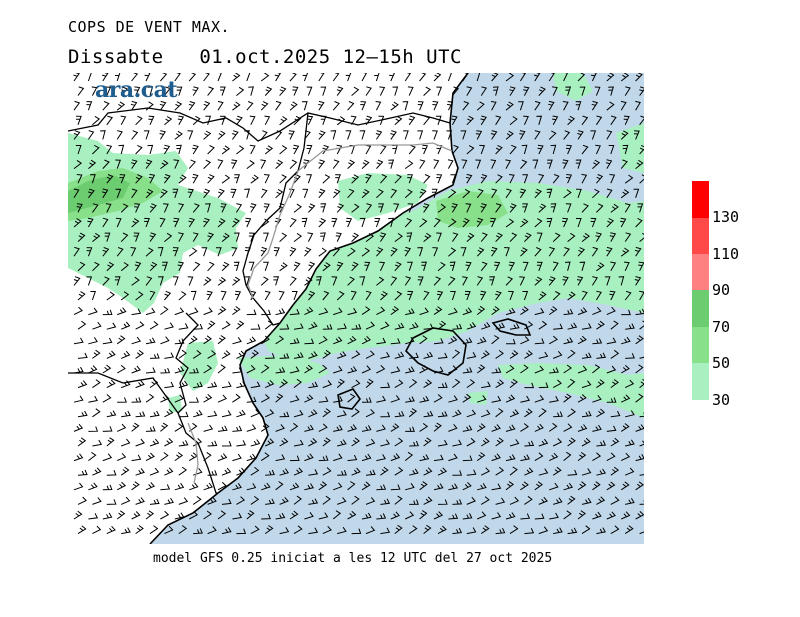 This screenshot has width=800, height=617. I want to click on colorbar-label-110: 110, so click(726, 254).